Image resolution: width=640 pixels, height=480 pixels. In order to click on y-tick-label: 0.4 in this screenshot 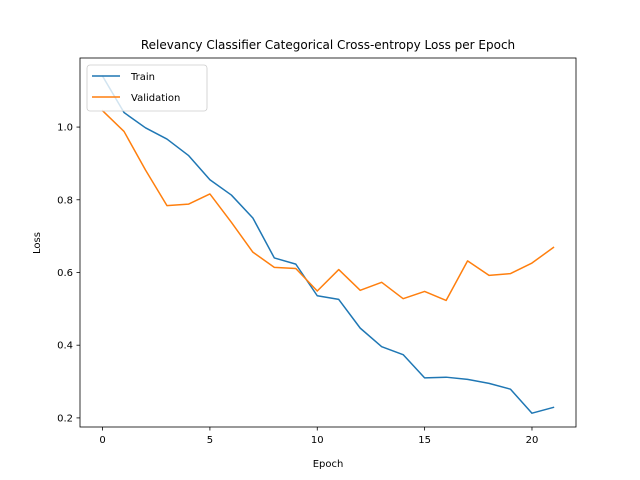, I will do `click(65, 346)`.